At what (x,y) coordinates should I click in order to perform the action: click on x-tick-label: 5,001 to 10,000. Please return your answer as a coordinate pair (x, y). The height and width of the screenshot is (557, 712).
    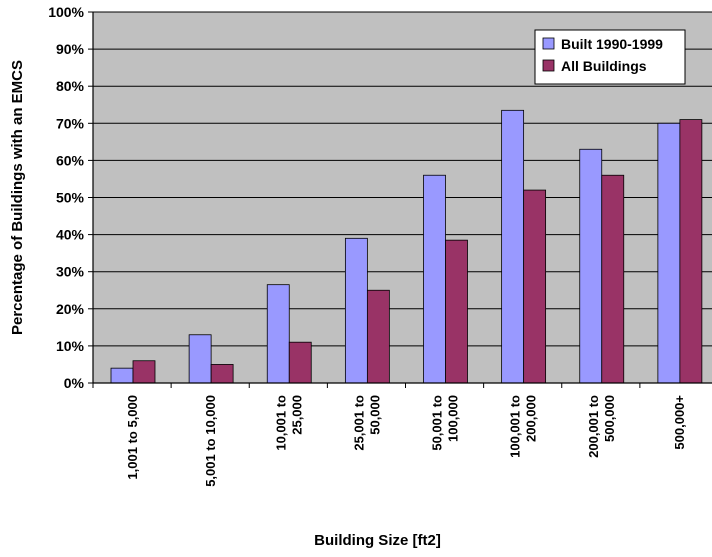
    Looking at the image, I should click on (210, 441).